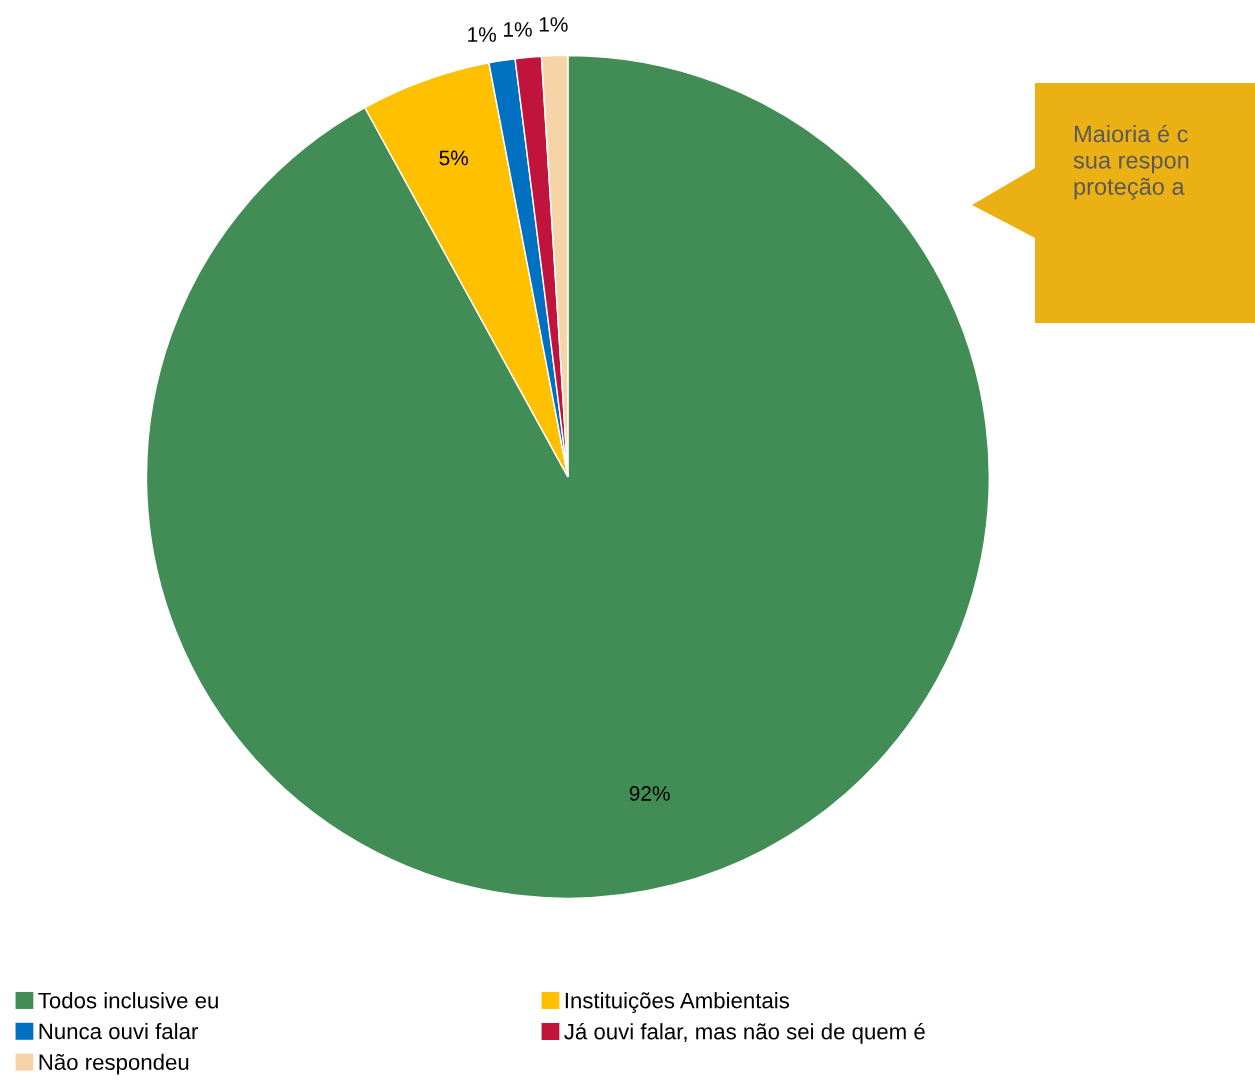  I want to click on legend-label: Nunca ouvi falar, so click(118, 1031).